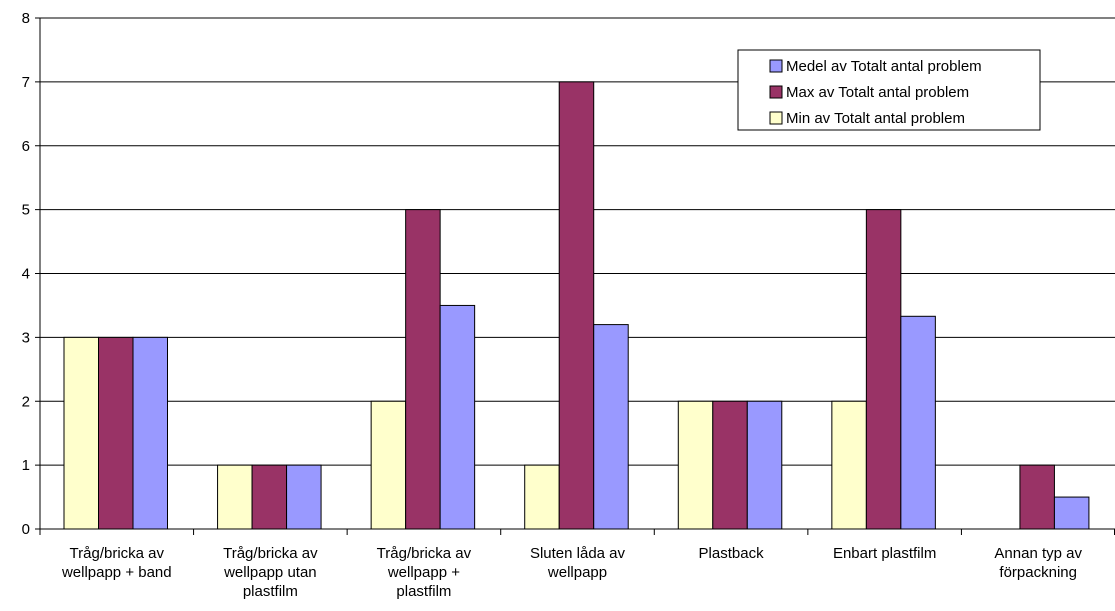 Image resolution: width=1115 pixels, height=611 pixels. Describe the element at coordinates (26, 210) in the screenshot. I see `y-tick-label: 5` at that location.